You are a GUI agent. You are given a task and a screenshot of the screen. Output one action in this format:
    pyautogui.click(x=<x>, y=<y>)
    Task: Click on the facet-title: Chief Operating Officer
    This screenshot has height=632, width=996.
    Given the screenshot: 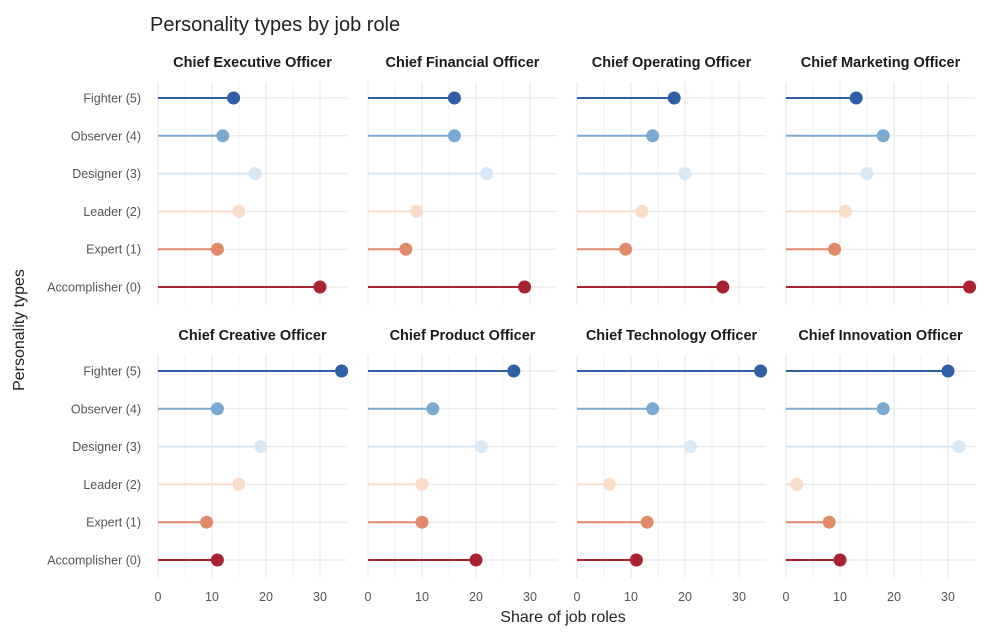 What is the action you would take?
    pyautogui.click(x=672, y=63)
    